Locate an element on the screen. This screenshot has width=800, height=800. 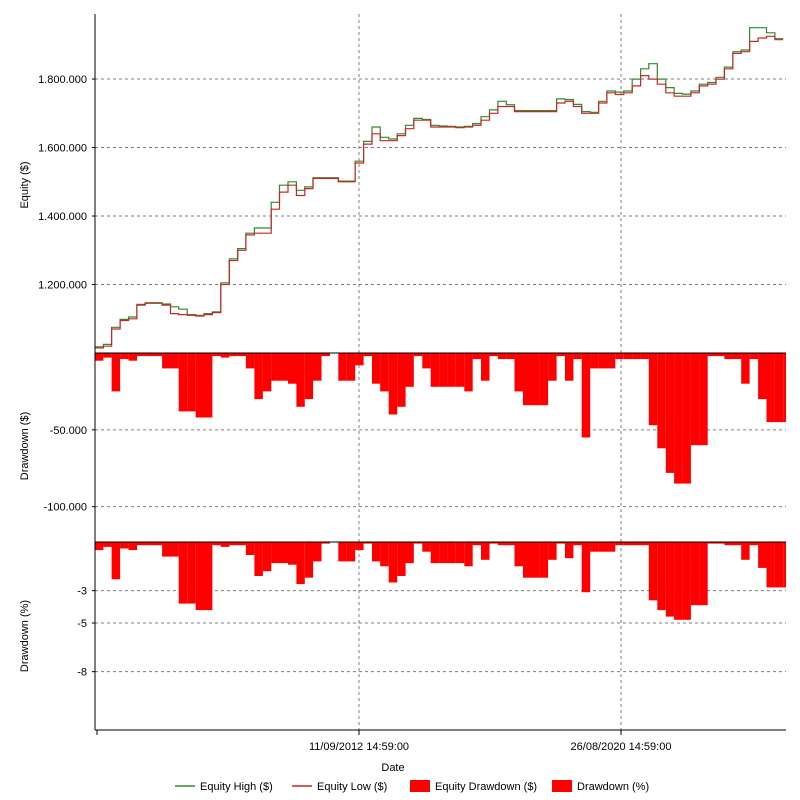
x-tick-label-2: 26/08/2020 14:59:00 is located at coordinates (621, 747).